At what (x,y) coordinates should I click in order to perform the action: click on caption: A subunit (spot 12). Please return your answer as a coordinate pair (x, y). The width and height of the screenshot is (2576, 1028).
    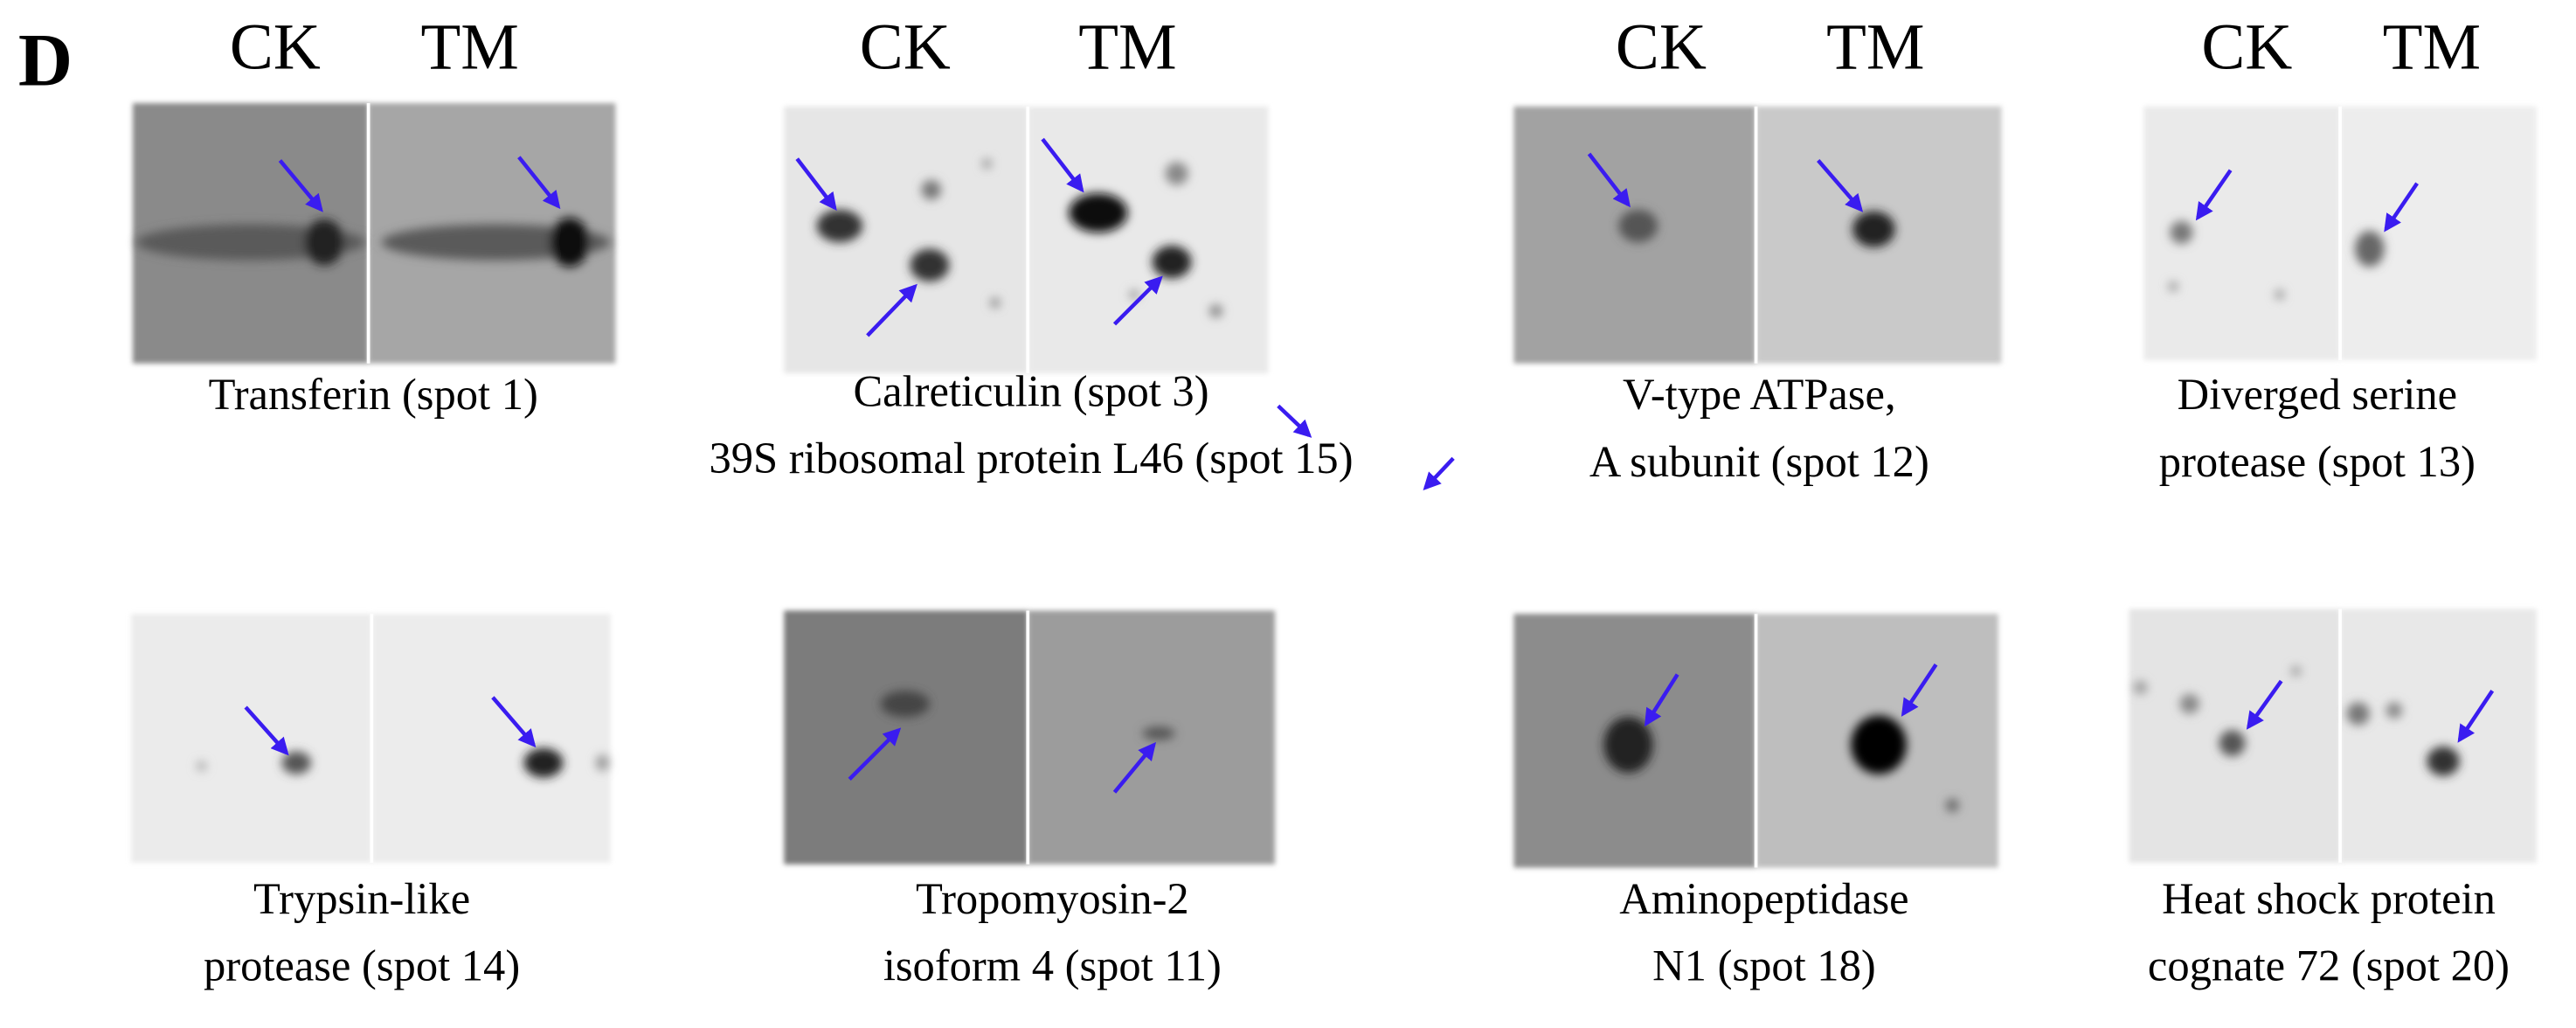
    Looking at the image, I should click on (1759, 461).